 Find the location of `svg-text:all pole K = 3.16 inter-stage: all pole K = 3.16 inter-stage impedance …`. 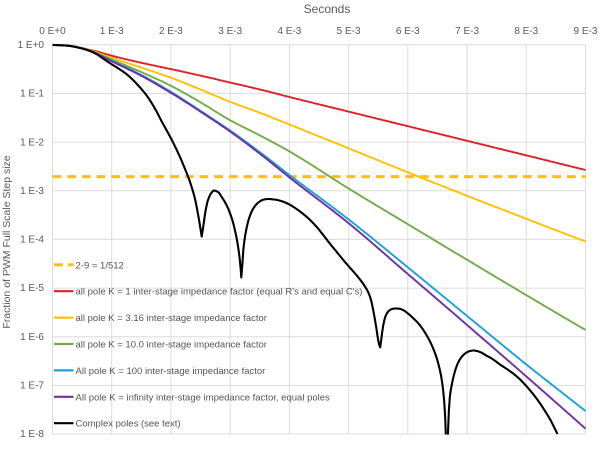

svg-text:all pole K = 3.16 inter-stage: all pole K = 3.16 inter-stage impedance … is located at coordinates (171, 318).